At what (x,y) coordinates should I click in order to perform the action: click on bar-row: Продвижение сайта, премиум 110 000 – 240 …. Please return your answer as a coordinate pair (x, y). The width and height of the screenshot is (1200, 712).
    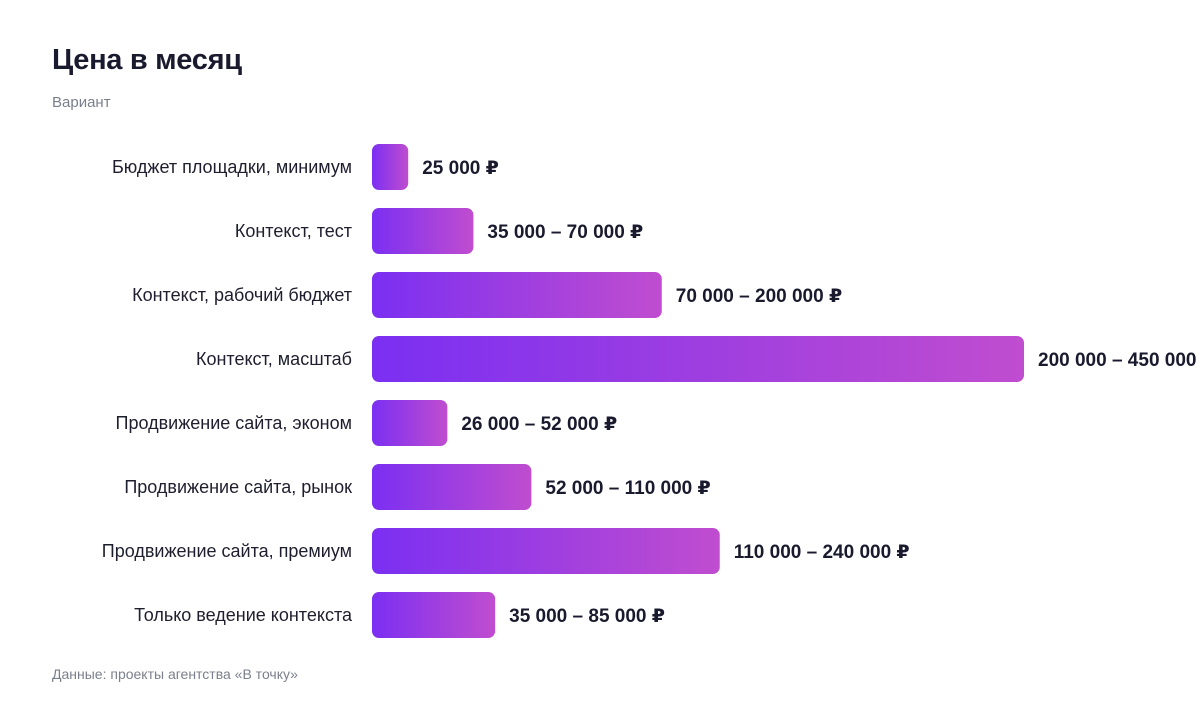
    Looking at the image, I should click on (506, 551).